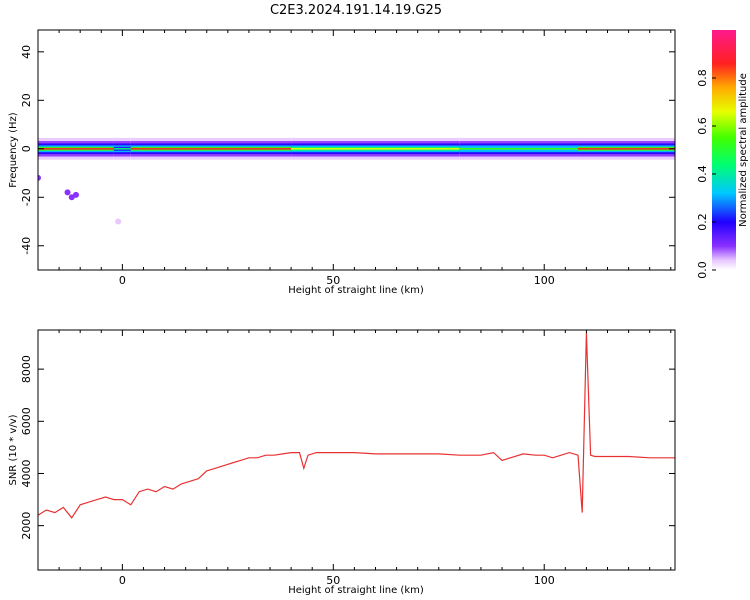 Image resolution: width=750 pixels, height=600 pixels. Describe the element at coordinates (26, 369) in the screenshot. I see `snr-ytick-label: 8000` at that location.